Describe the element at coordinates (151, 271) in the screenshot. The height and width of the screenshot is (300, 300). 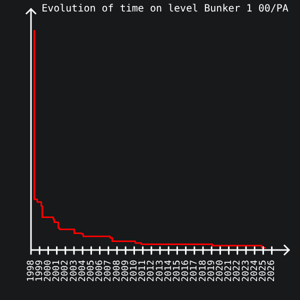
I see `x-tick-label: 2012` at that location.